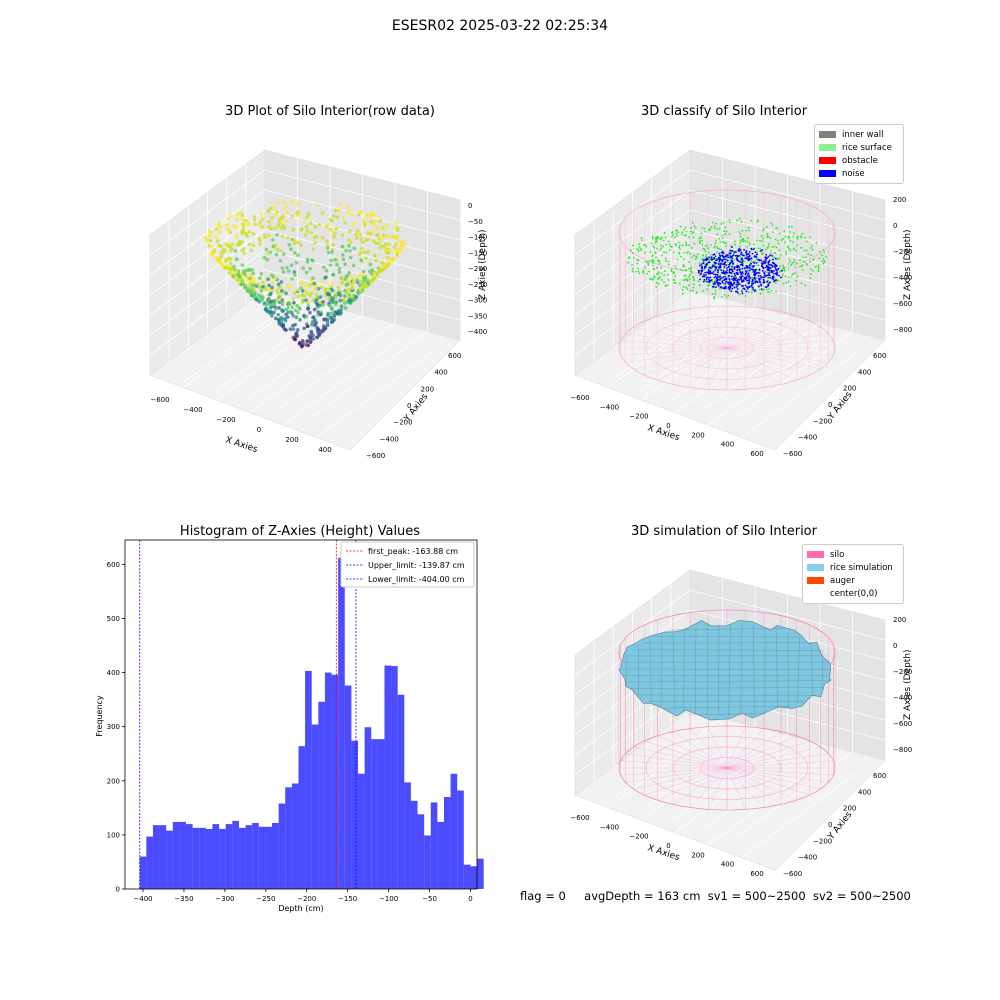  Describe the element at coordinates (853, 567) in the screenshot. I see `legend-entry: rice simulation` at that location.